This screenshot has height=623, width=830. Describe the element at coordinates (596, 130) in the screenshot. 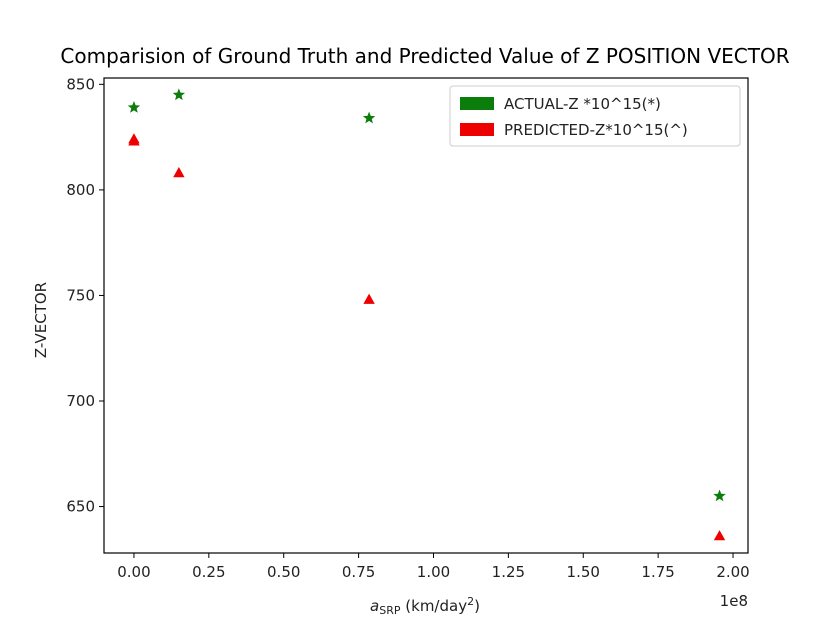

I see `legend-label: PREDICTED-Z*10^15(^)` at that location.